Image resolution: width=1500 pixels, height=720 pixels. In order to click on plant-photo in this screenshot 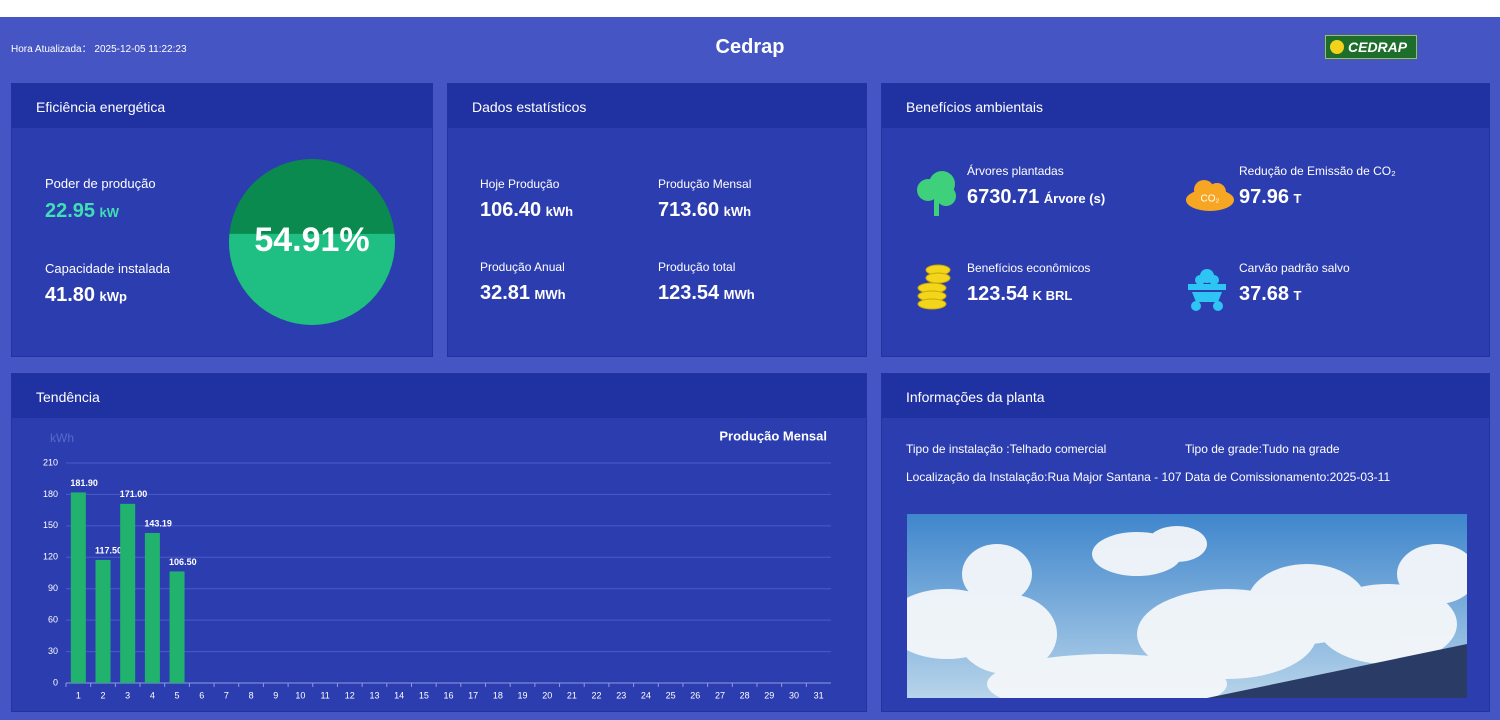, I will do `click(1187, 606)`.